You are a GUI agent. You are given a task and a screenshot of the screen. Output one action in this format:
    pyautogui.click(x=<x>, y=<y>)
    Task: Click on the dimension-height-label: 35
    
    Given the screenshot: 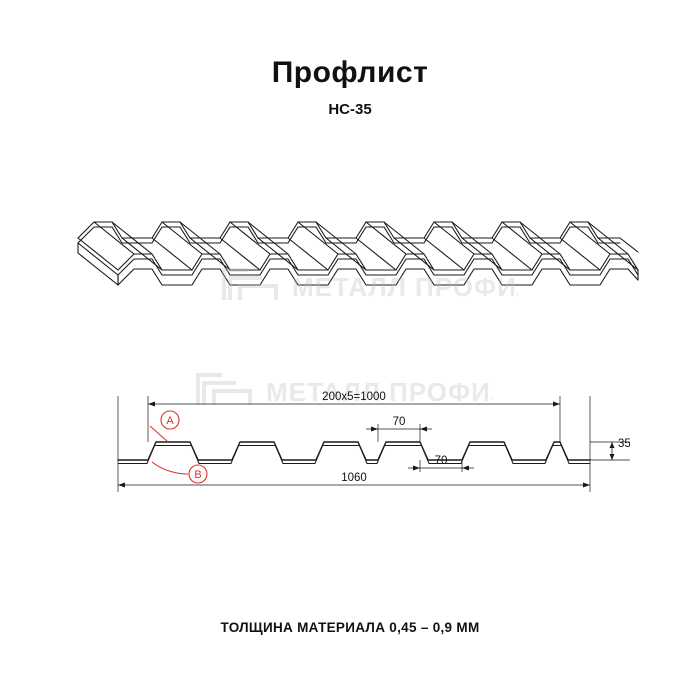 What is the action you would take?
    pyautogui.click(x=624, y=444)
    